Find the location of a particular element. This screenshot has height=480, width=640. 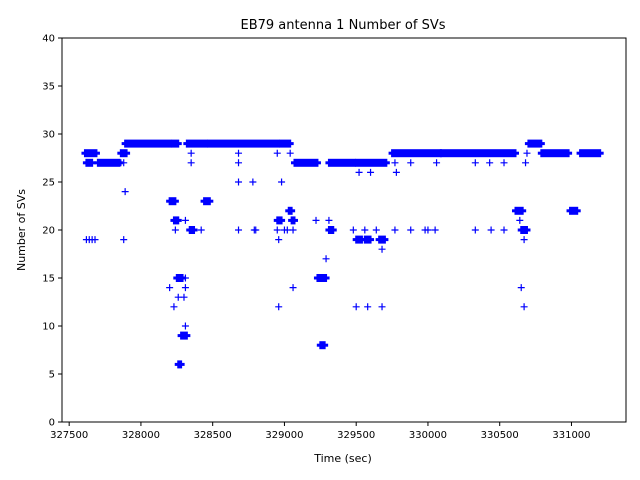

x-axis-label: Time (sec) is located at coordinates (342, 458).